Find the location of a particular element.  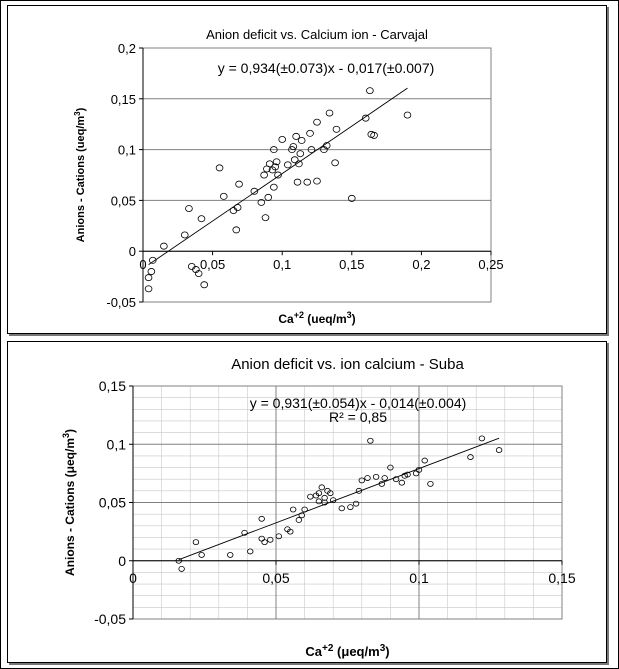

x-axis-label: Ca+2 (μeq/m3) is located at coordinates (347, 651).